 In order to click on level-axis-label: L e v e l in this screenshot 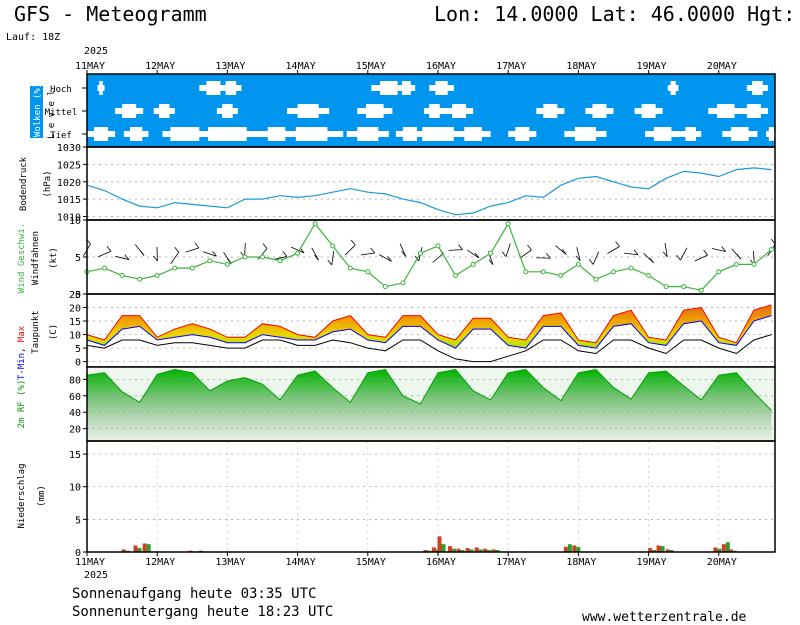, I will do `click(52, 114)`.